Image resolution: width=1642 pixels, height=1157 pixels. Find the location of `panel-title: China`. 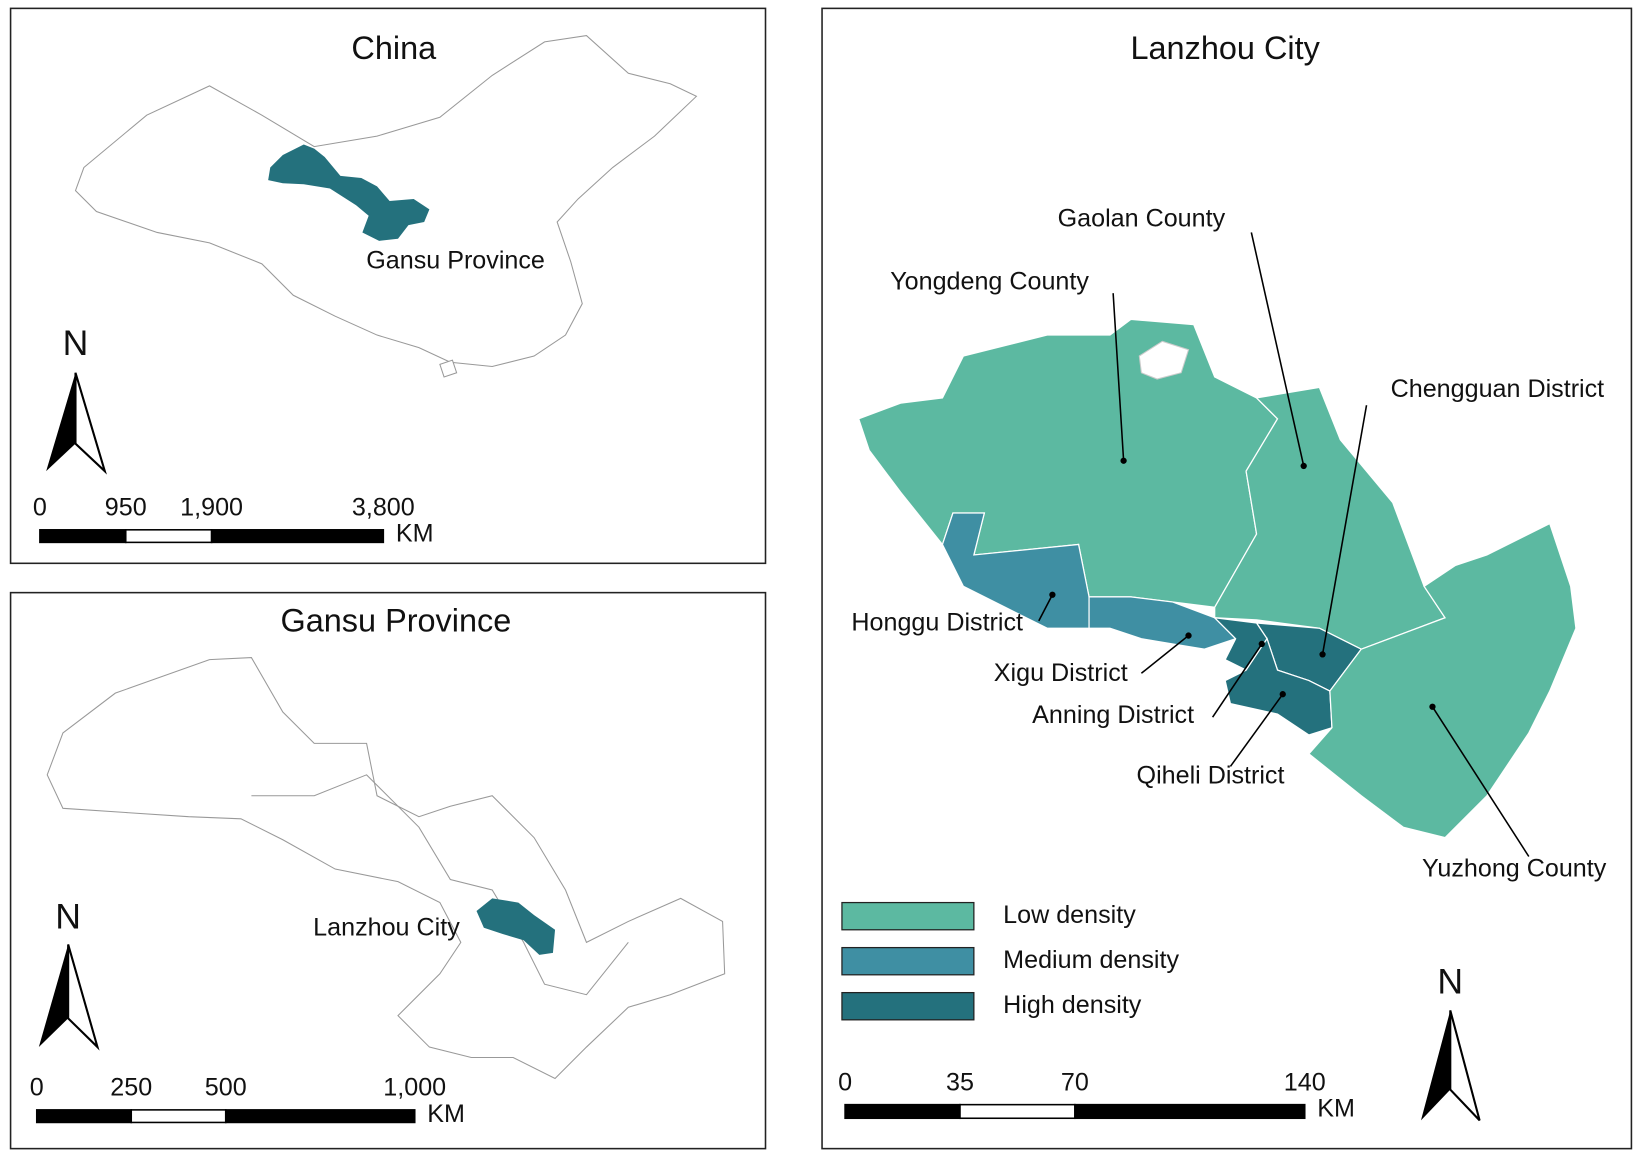

panel-title: China is located at coordinates (394, 48).